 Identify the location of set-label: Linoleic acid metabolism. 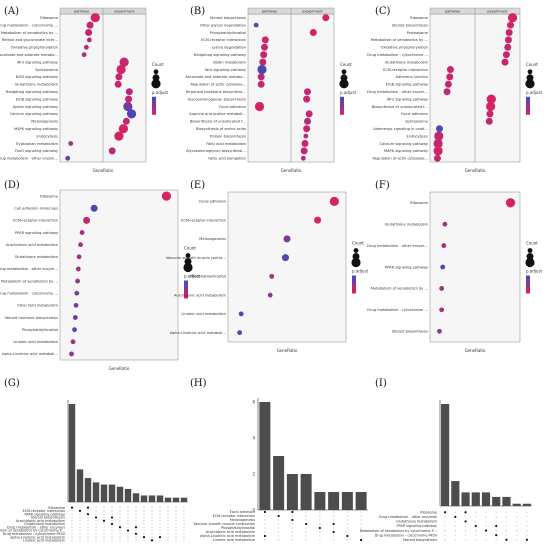
(44, 541).